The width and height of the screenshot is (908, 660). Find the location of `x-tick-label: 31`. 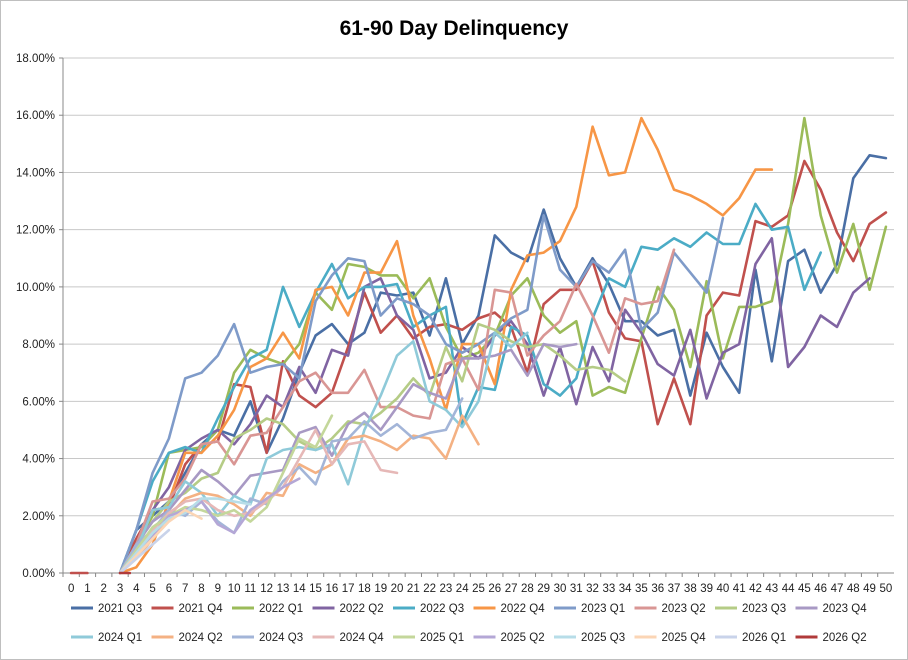

x-tick-label: 31 is located at coordinates (576, 589).